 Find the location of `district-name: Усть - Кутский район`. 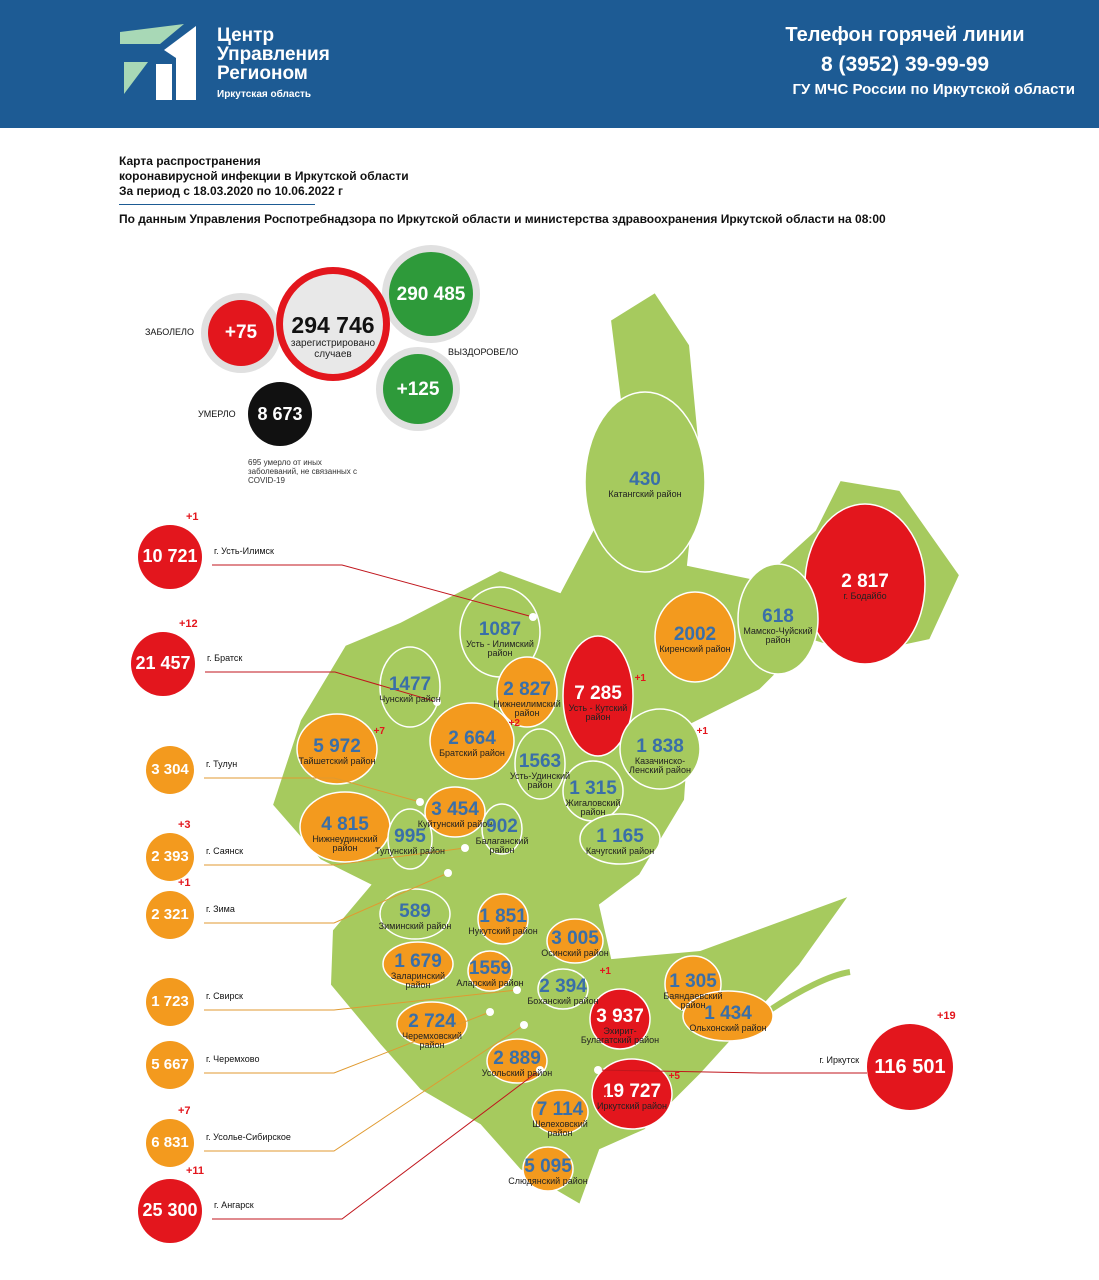

district-name: Усть - Кутский район is located at coordinates (598, 712).